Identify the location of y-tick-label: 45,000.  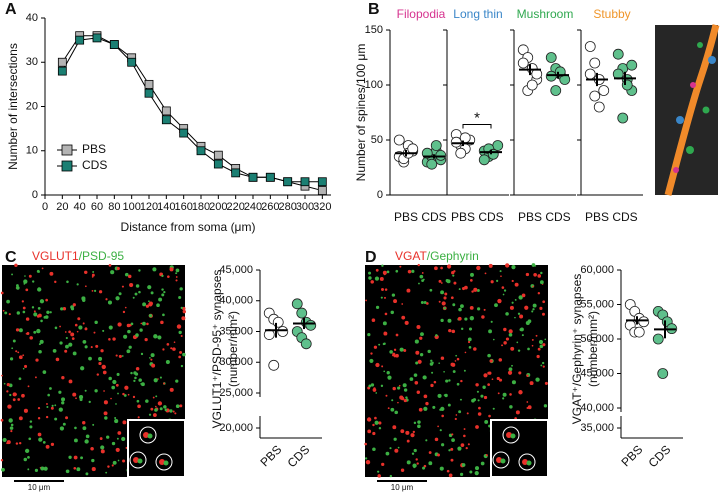
(597, 373).